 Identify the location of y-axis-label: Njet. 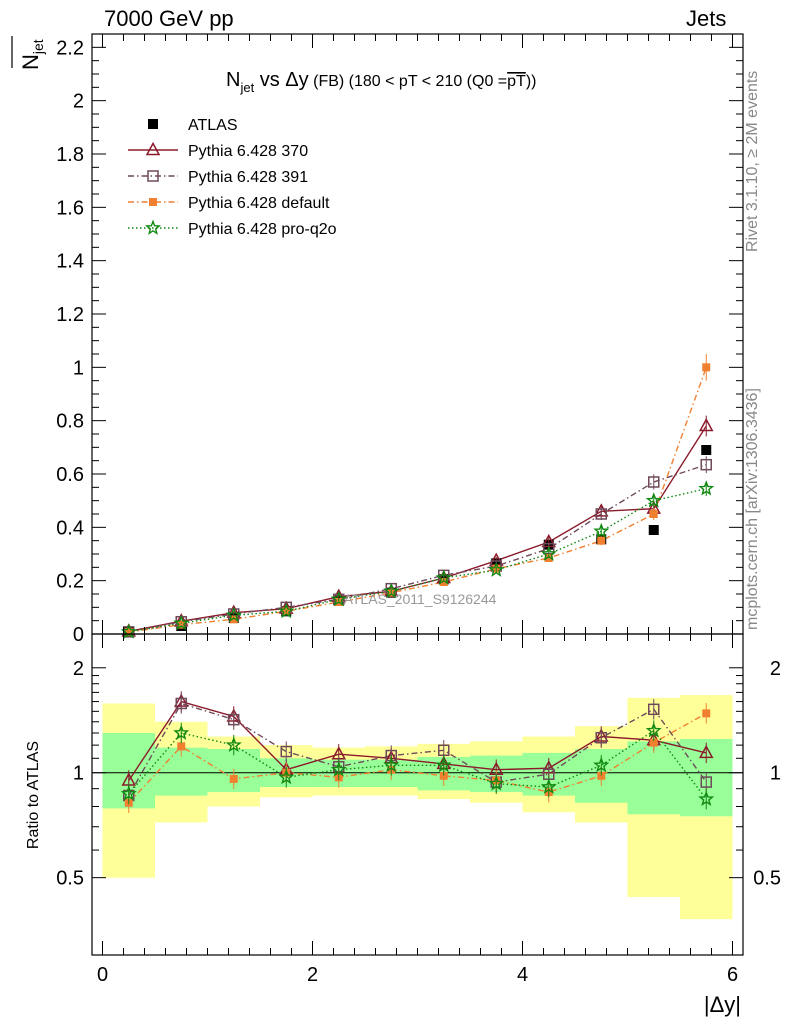
(32, 54).